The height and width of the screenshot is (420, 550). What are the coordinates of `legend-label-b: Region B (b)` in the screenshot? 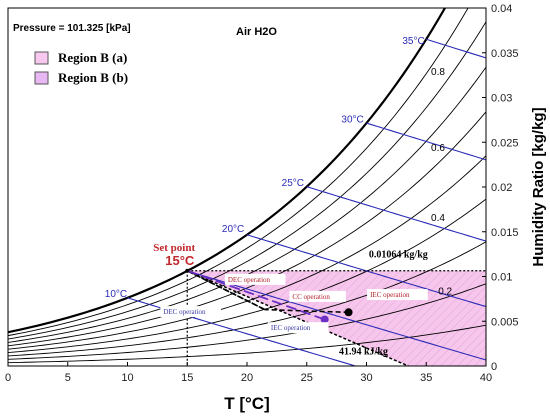 It's located at (93, 77).